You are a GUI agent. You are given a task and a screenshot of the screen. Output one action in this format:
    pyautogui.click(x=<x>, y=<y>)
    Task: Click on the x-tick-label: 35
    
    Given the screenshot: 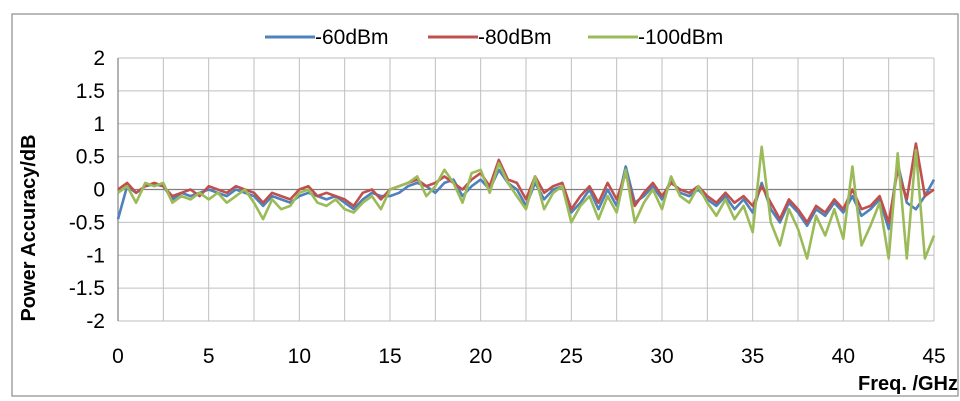 What is the action you would take?
    pyautogui.click(x=752, y=356)
    